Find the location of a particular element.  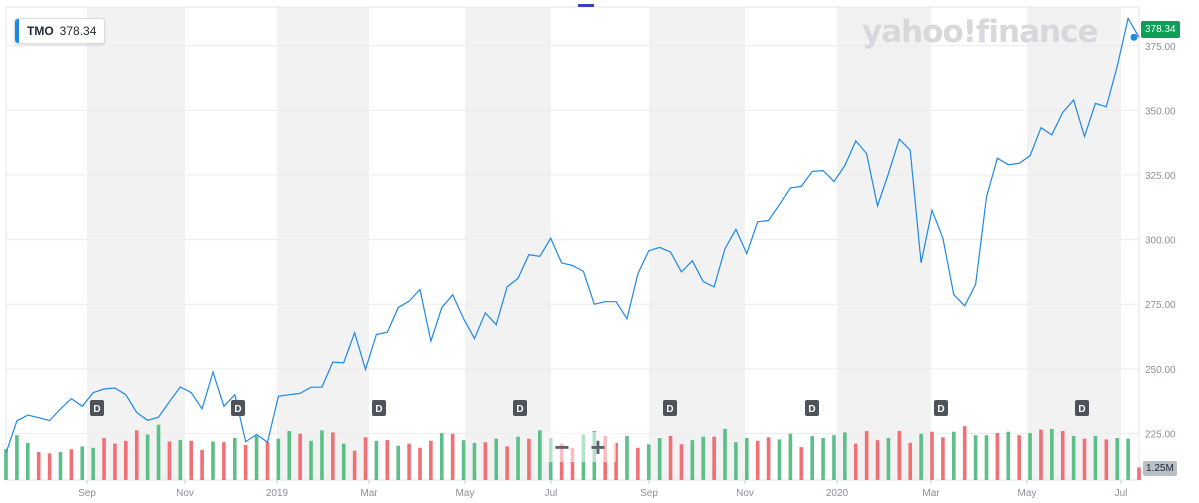

last-price-tag: 378.34 is located at coordinates (1160, 29).